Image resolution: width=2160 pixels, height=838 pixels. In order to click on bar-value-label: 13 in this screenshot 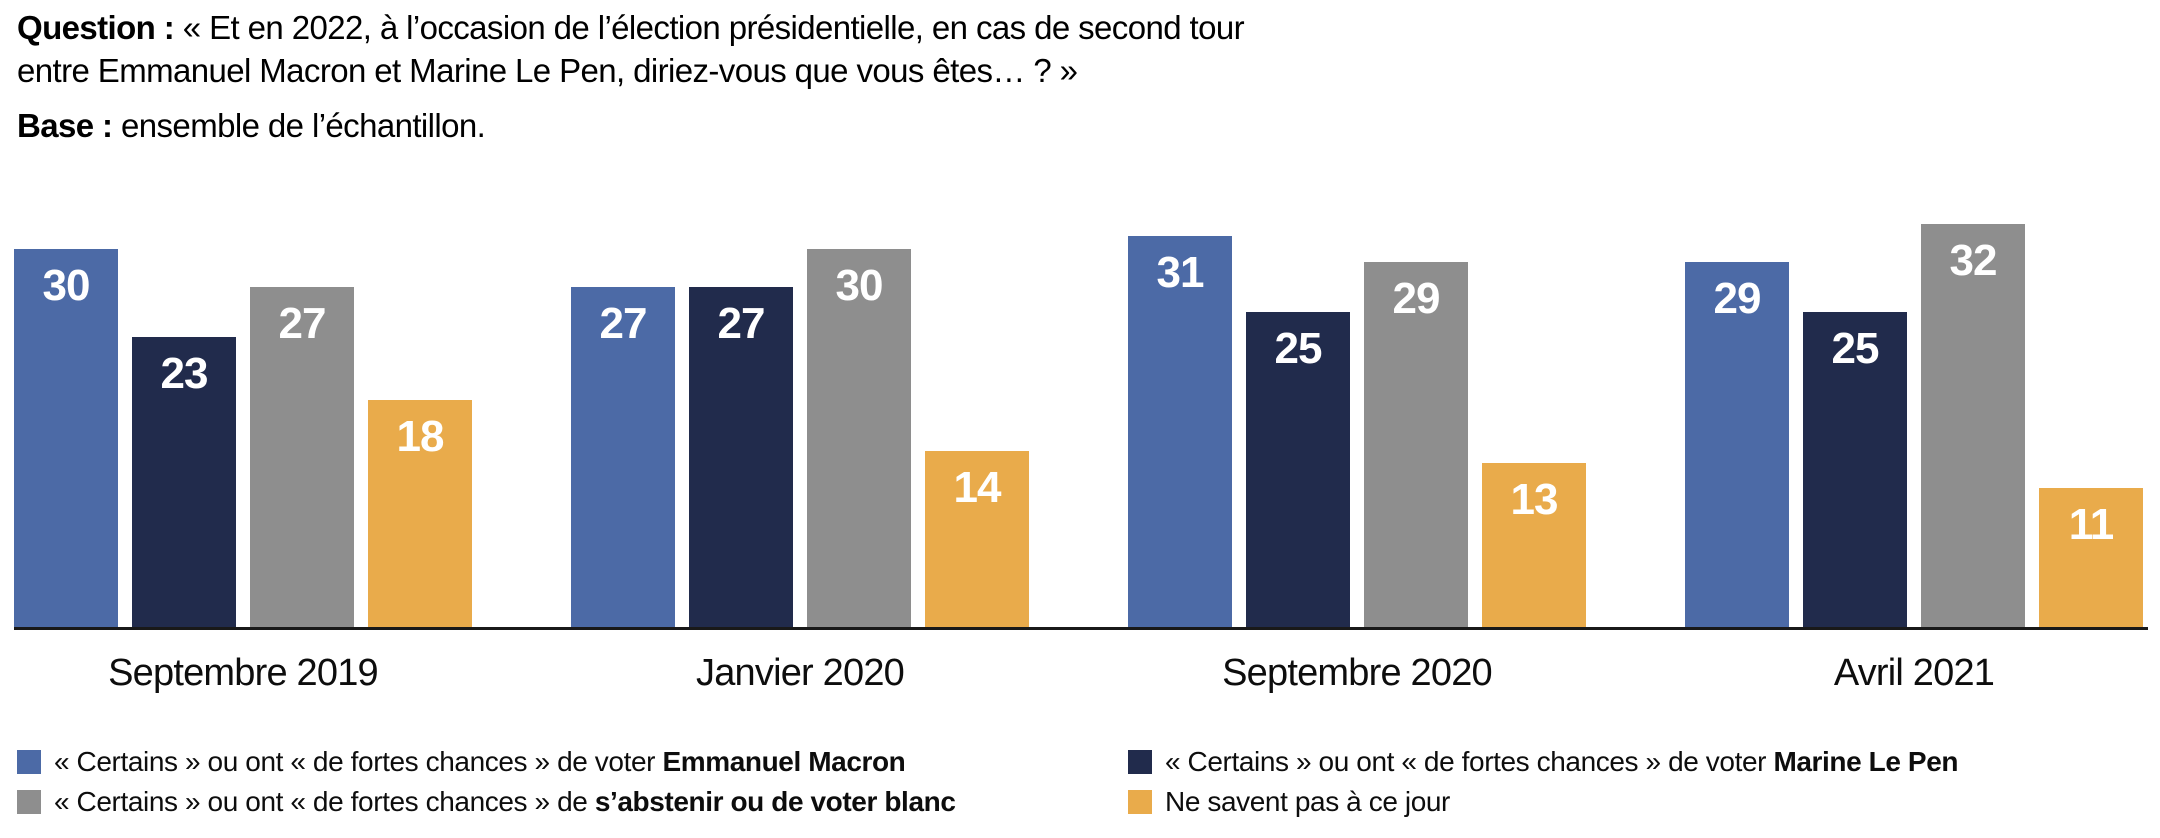, I will do `click(1534, 499)`.